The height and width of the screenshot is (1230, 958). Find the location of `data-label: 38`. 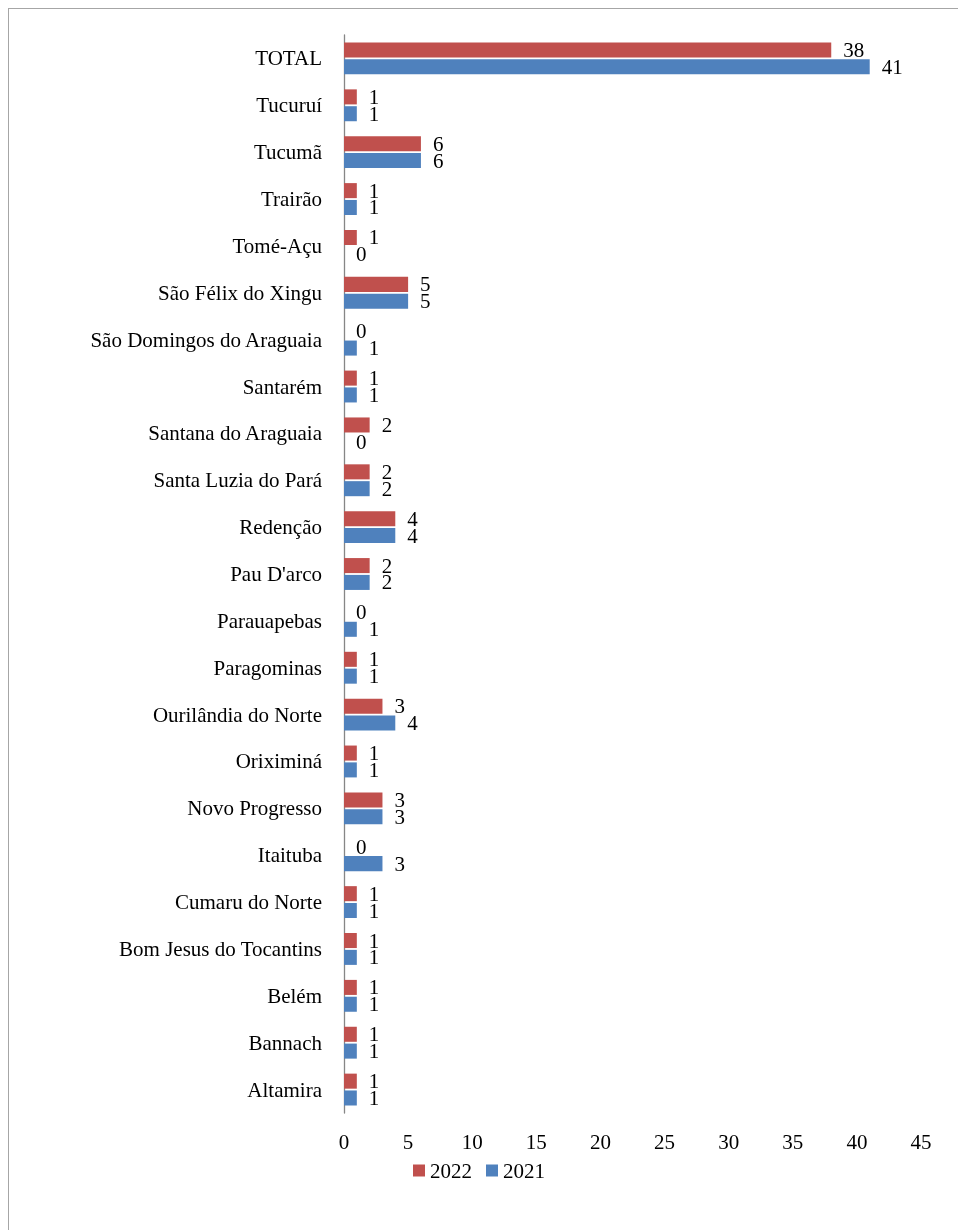

data-label: 38 is located at coordinates (854, 50).